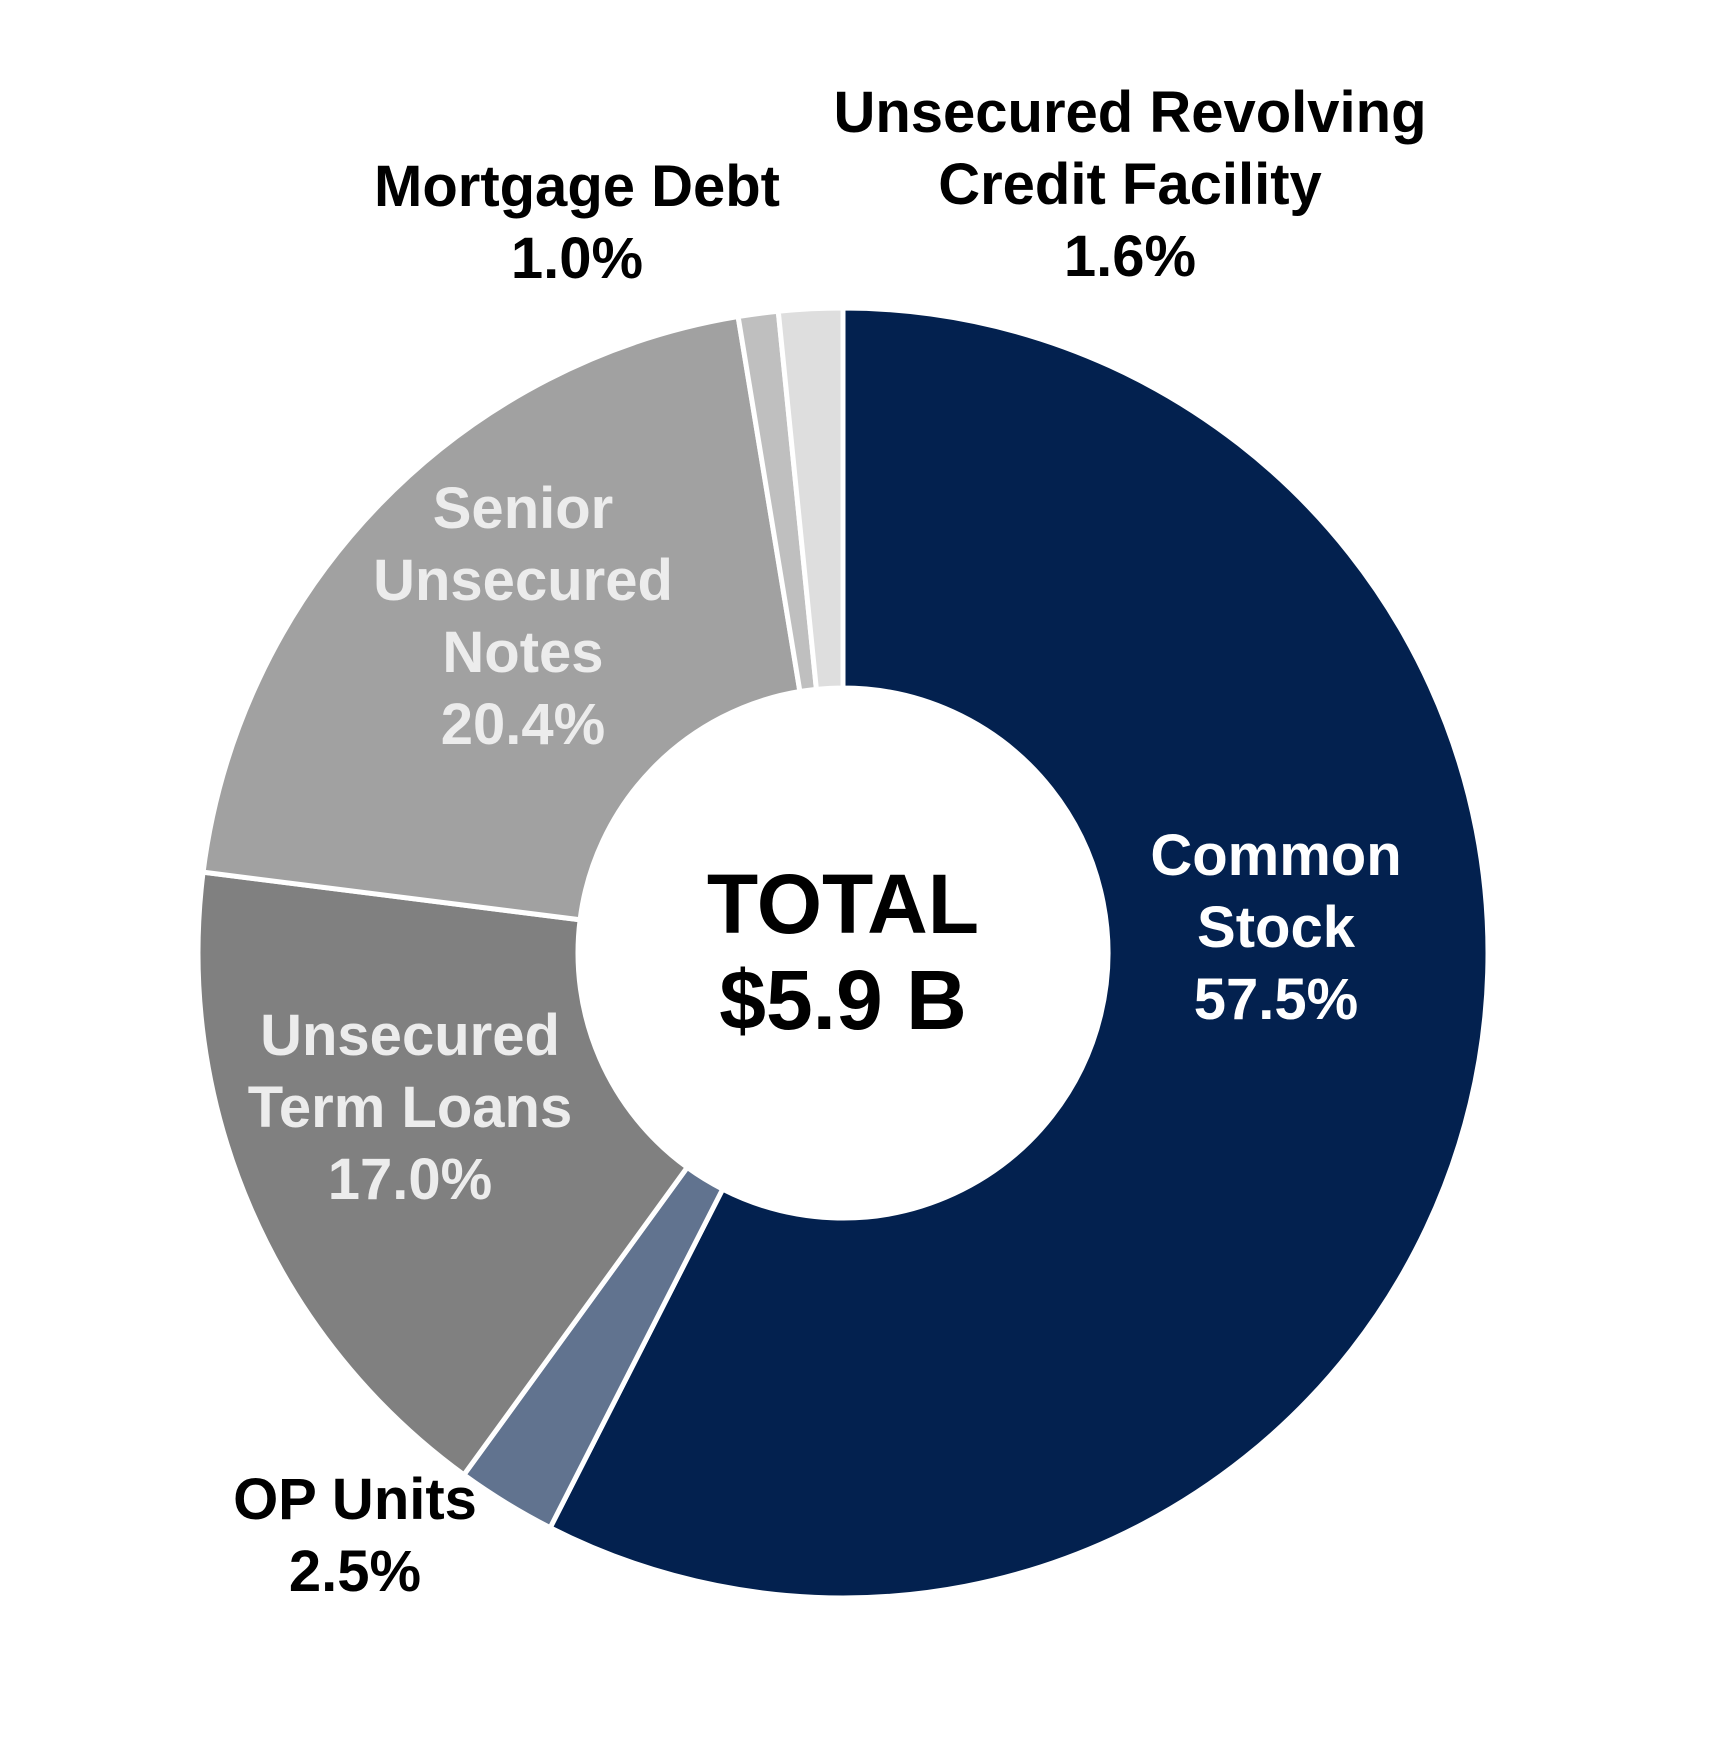 The width and height of the screenshot is (1736, 1740). What do you see at coordinates (577, 258) in the screenshot?
I see `value-label-mortgage-debt: 1.0%` at bounding box center [577, 258].